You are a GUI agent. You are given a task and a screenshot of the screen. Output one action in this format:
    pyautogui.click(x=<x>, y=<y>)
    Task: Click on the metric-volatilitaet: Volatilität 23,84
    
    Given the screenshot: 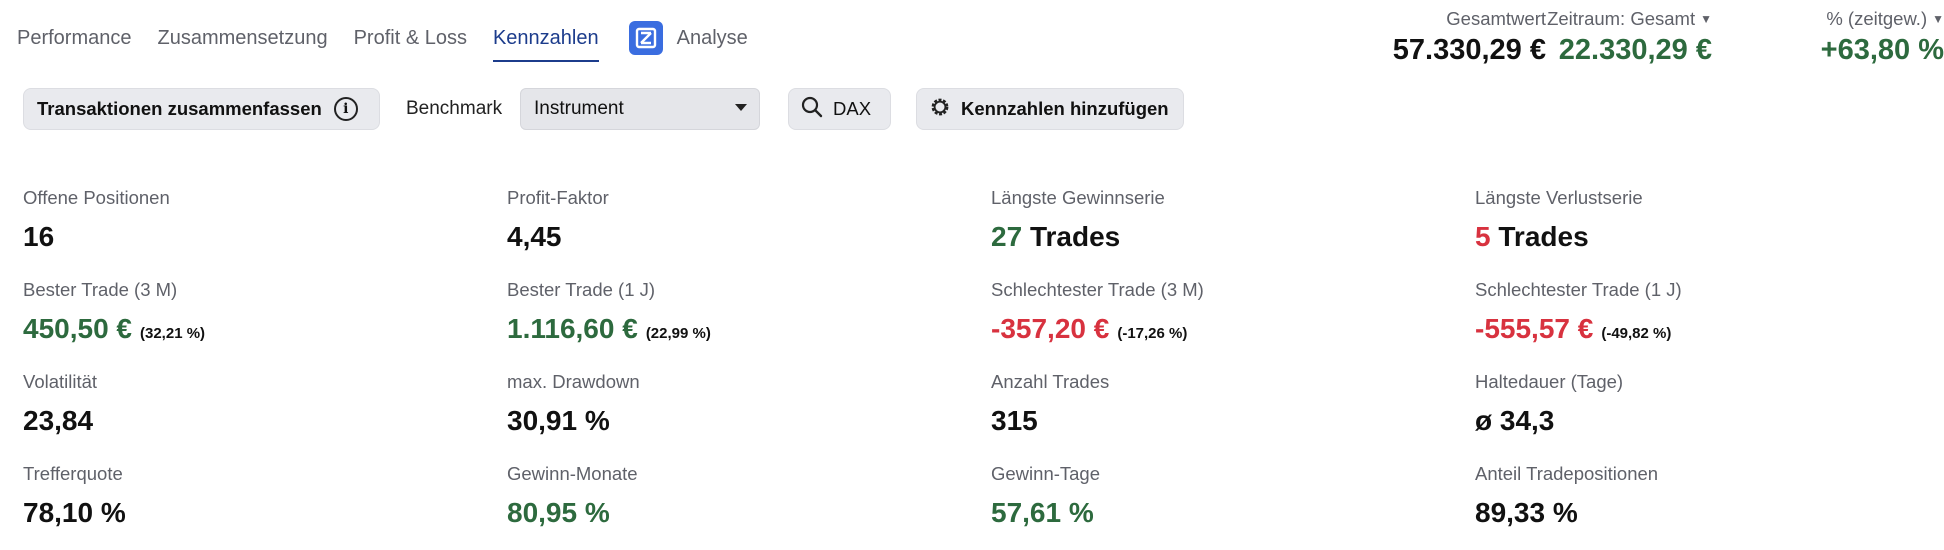 What is the action you would take?
    pyautogui.click(x=60, y=405)
    